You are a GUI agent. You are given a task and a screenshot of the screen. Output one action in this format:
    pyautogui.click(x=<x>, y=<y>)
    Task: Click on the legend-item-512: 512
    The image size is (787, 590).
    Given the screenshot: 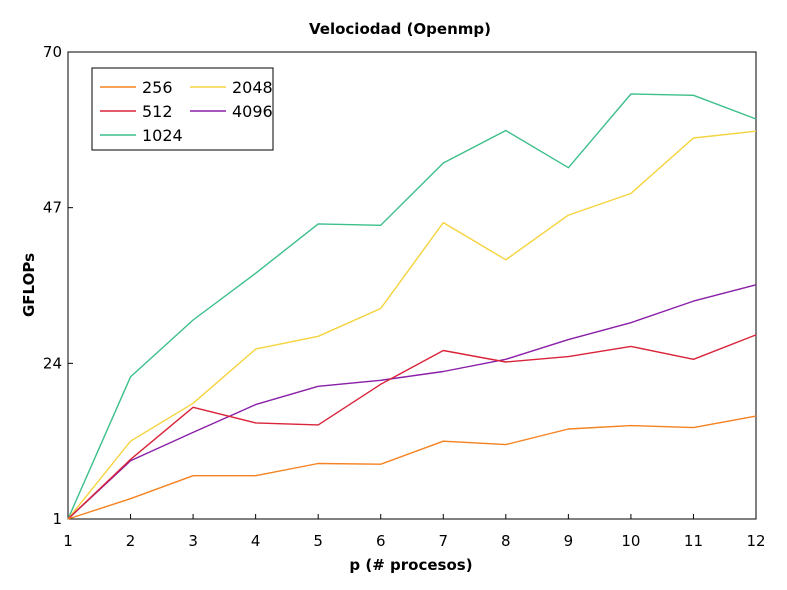 What is the action you would take?
    pyautogui.click(x=136, y=111)
    